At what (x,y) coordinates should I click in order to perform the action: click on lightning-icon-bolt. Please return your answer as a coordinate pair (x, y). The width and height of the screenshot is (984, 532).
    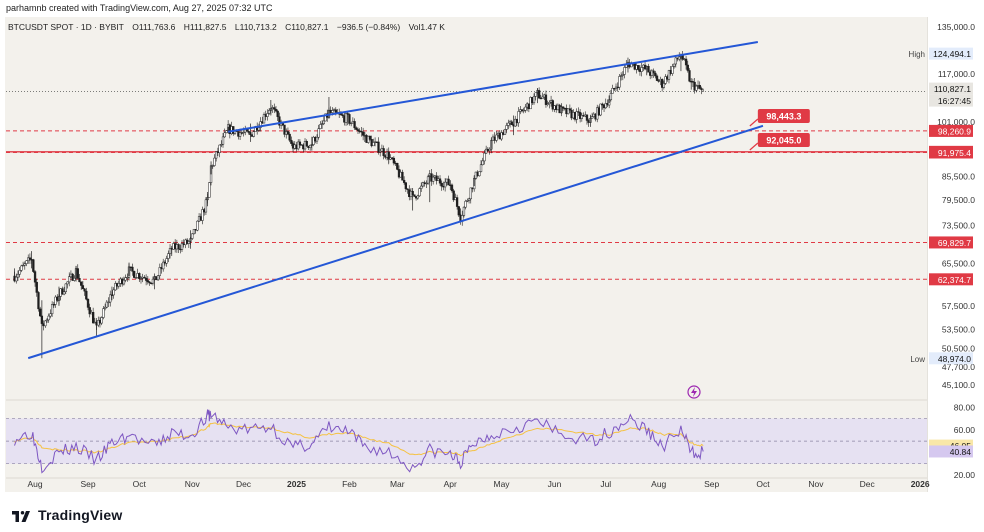
    Looking at the image, I should click on (694, 392).